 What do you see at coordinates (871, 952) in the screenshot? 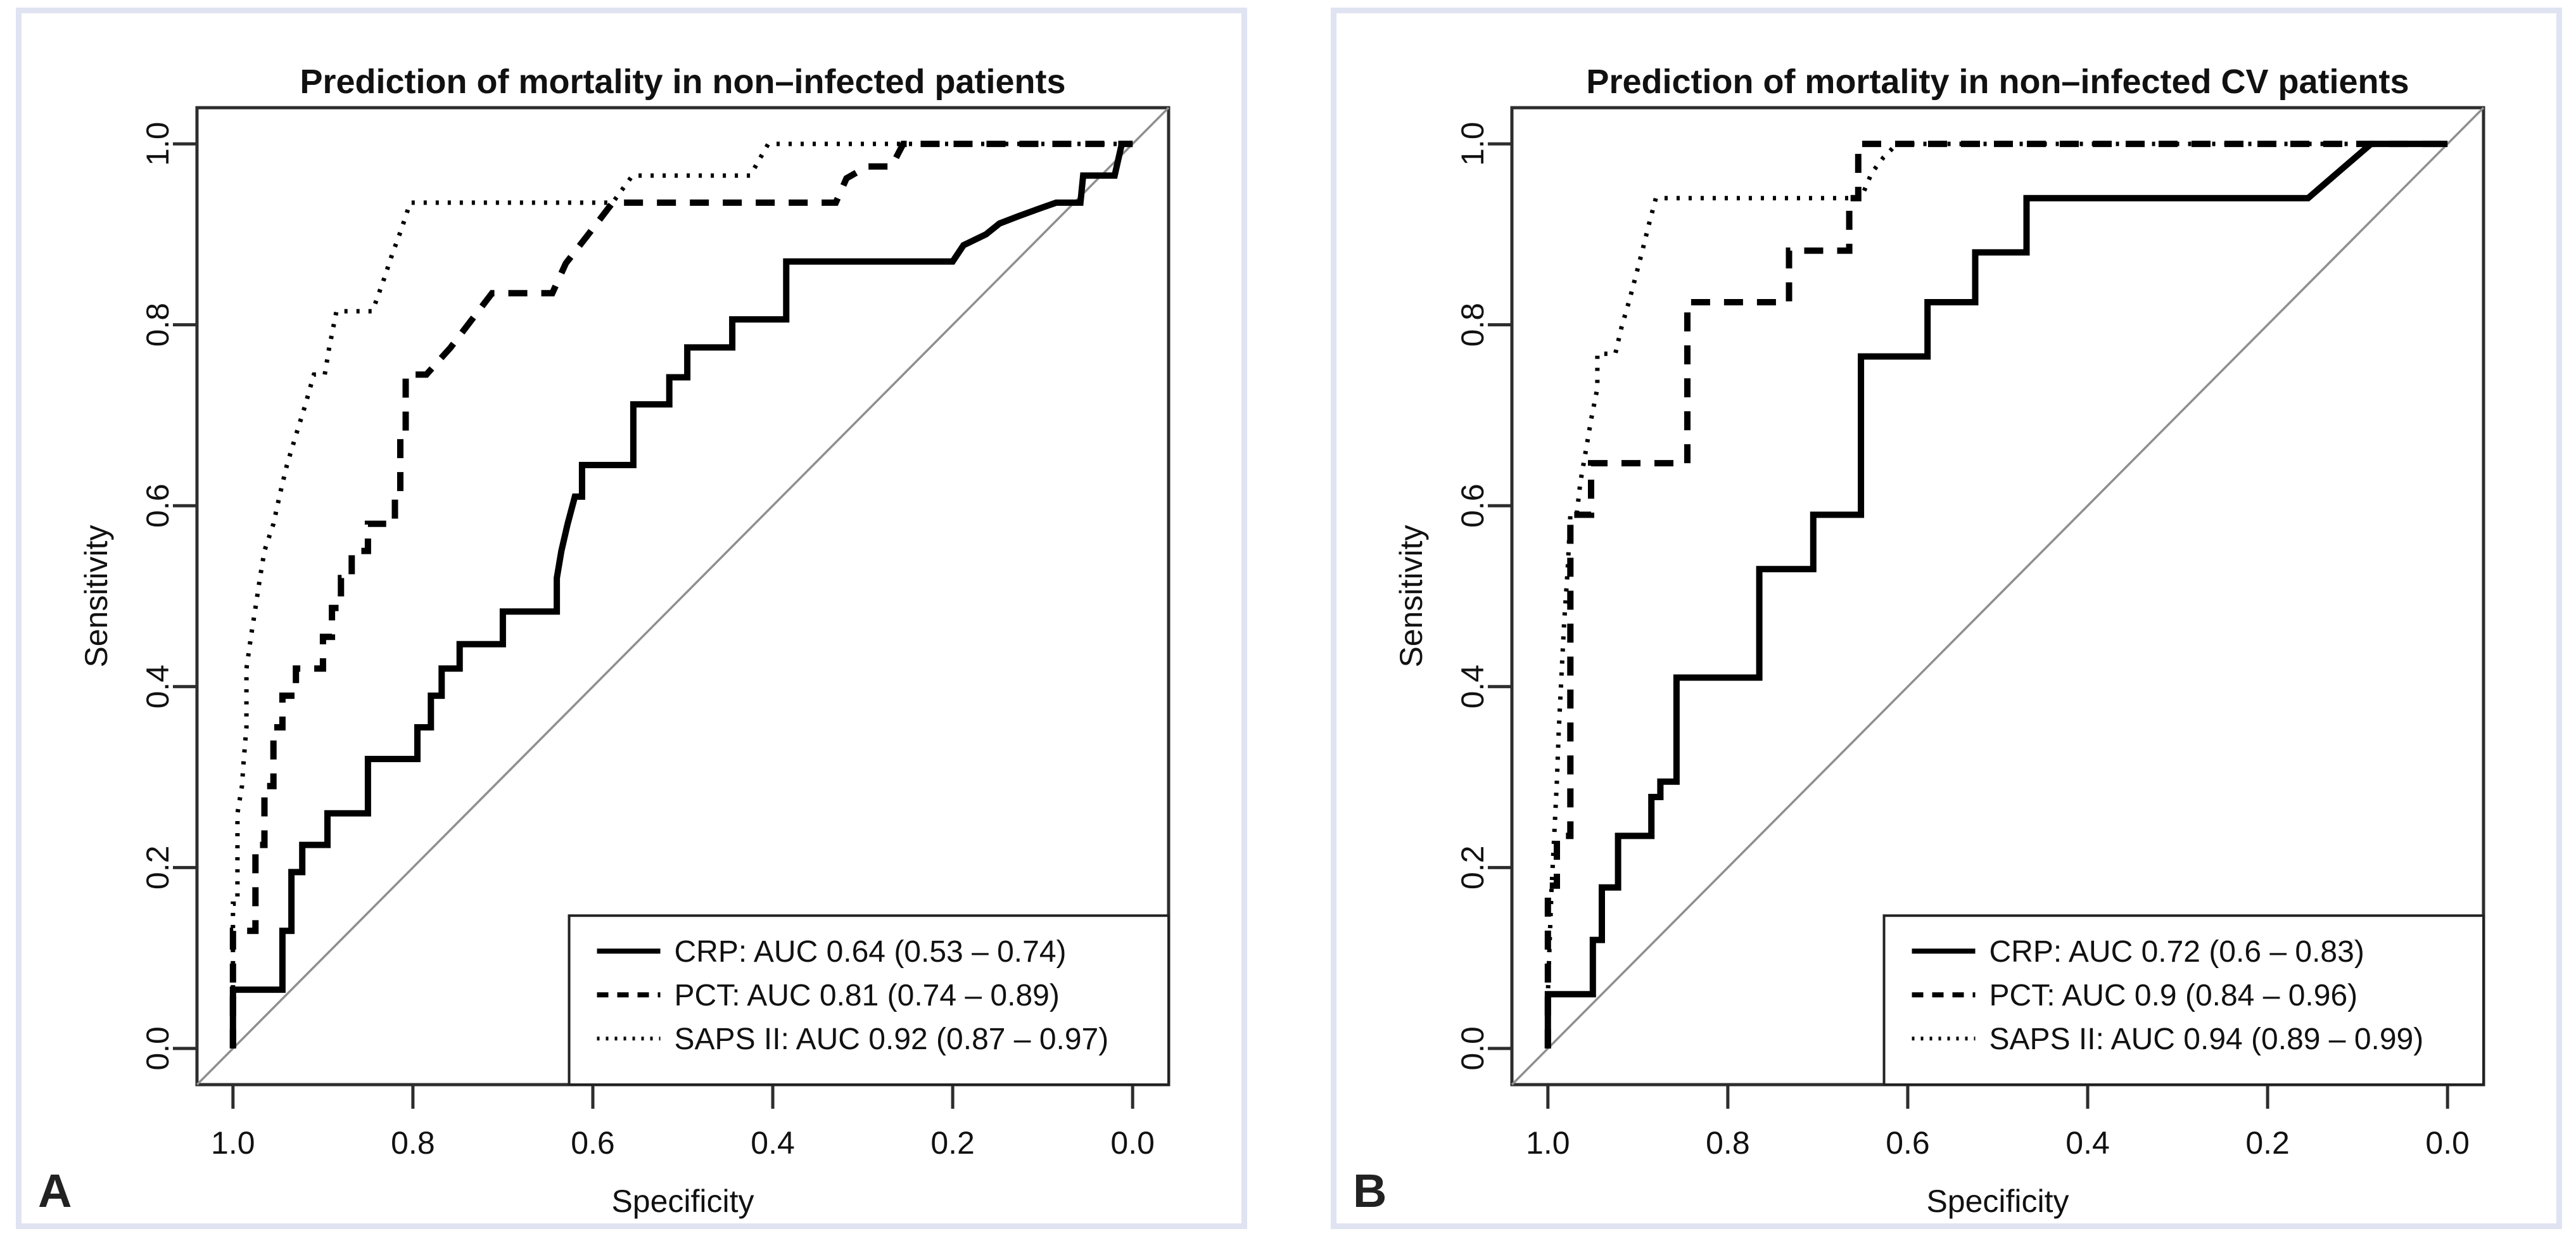
I see `legend-label-crp: CRP: AUC 0.64 (0.53 – 0.74)` at bounding box center [871, 952].